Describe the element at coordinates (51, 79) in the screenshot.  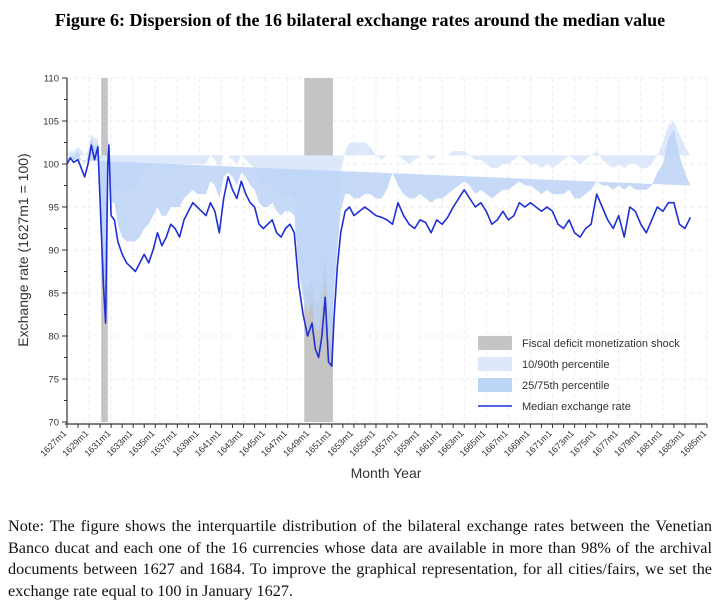
I see `y-tick-label: 110` at that location.